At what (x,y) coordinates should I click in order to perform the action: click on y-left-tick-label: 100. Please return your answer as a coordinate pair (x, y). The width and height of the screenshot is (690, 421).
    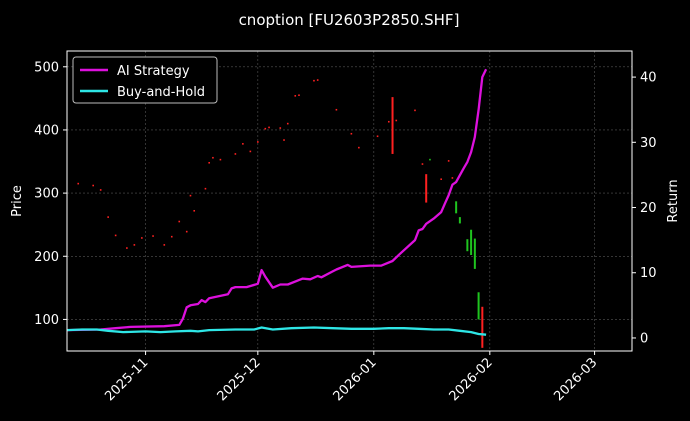
    Looking at the image, I should click on (46, 320).